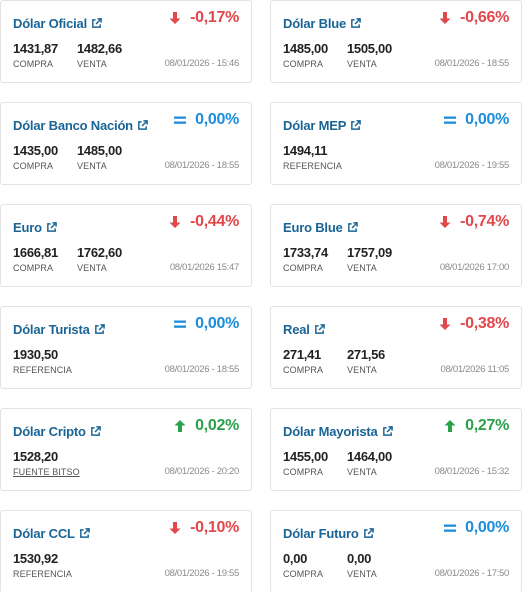 The image size is (524, 592). What do you see at coordinates (44, 533) in the screenshot?
I see `quote-title: Dólar CCL` at bounding box center [44, 533].